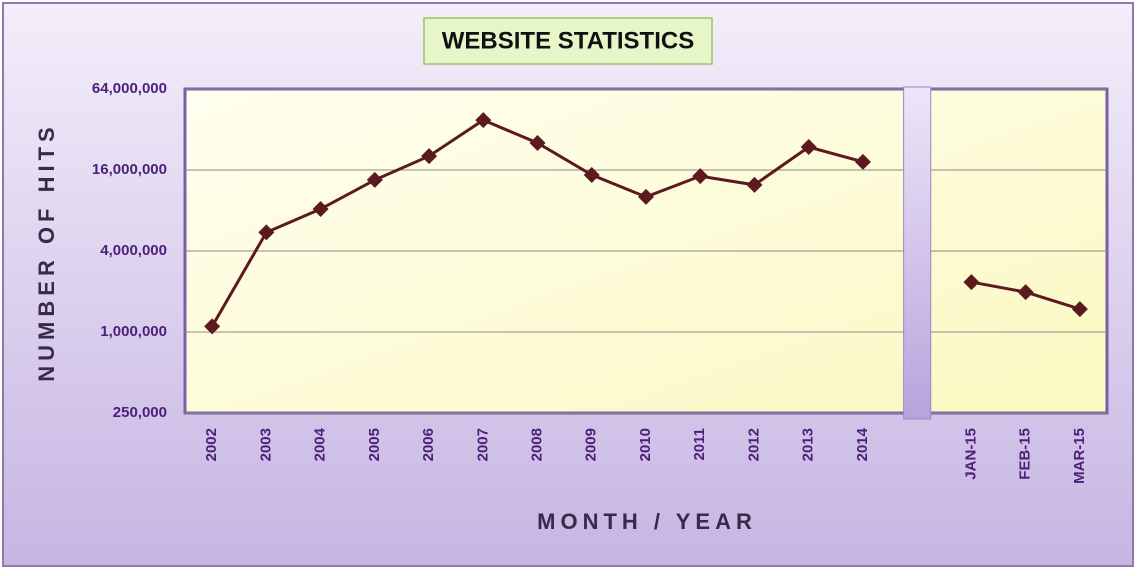  Describe the element at coordinates (211, 444) in the screenshot. I see `x-tick-label: 2002` at that location.